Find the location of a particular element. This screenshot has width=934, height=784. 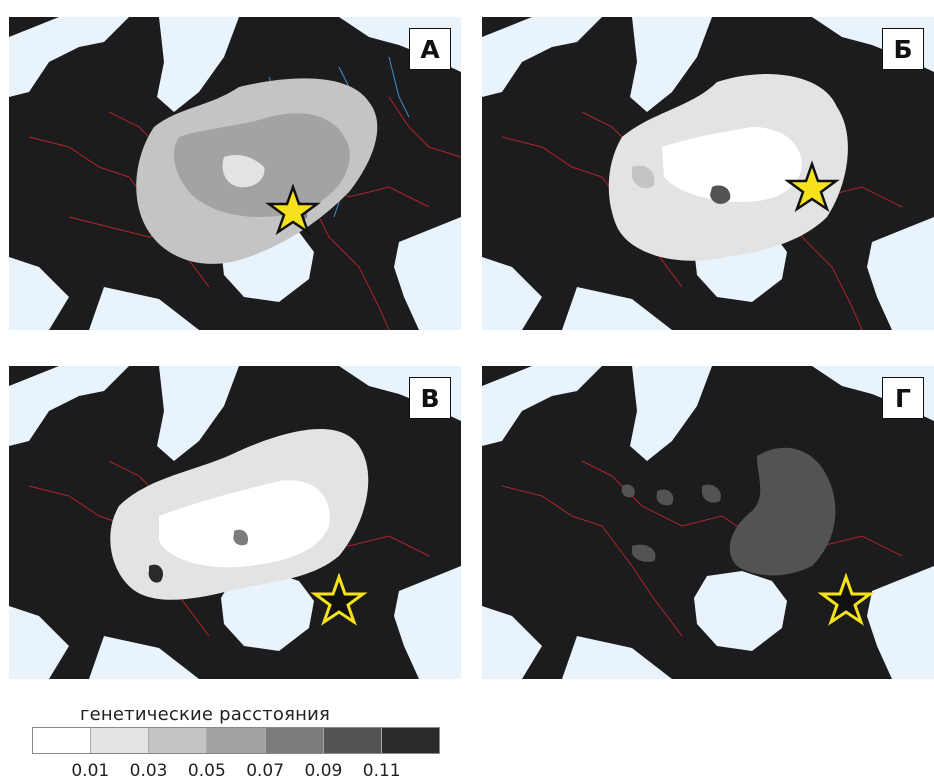

legend-tick-label: 0.07 is located at coordinates (265, 771).